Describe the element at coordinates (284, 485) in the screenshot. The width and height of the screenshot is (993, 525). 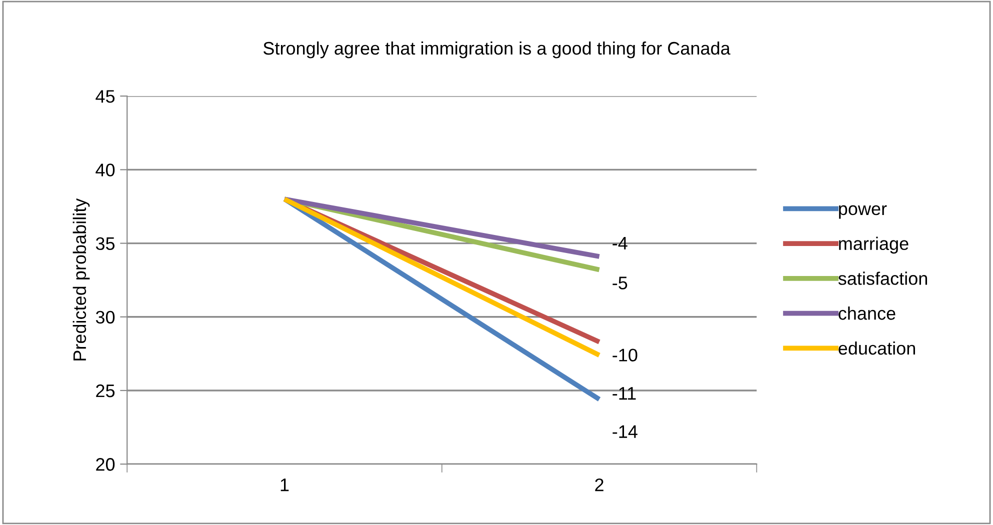
I see `x-tick-label: 1` at that location.